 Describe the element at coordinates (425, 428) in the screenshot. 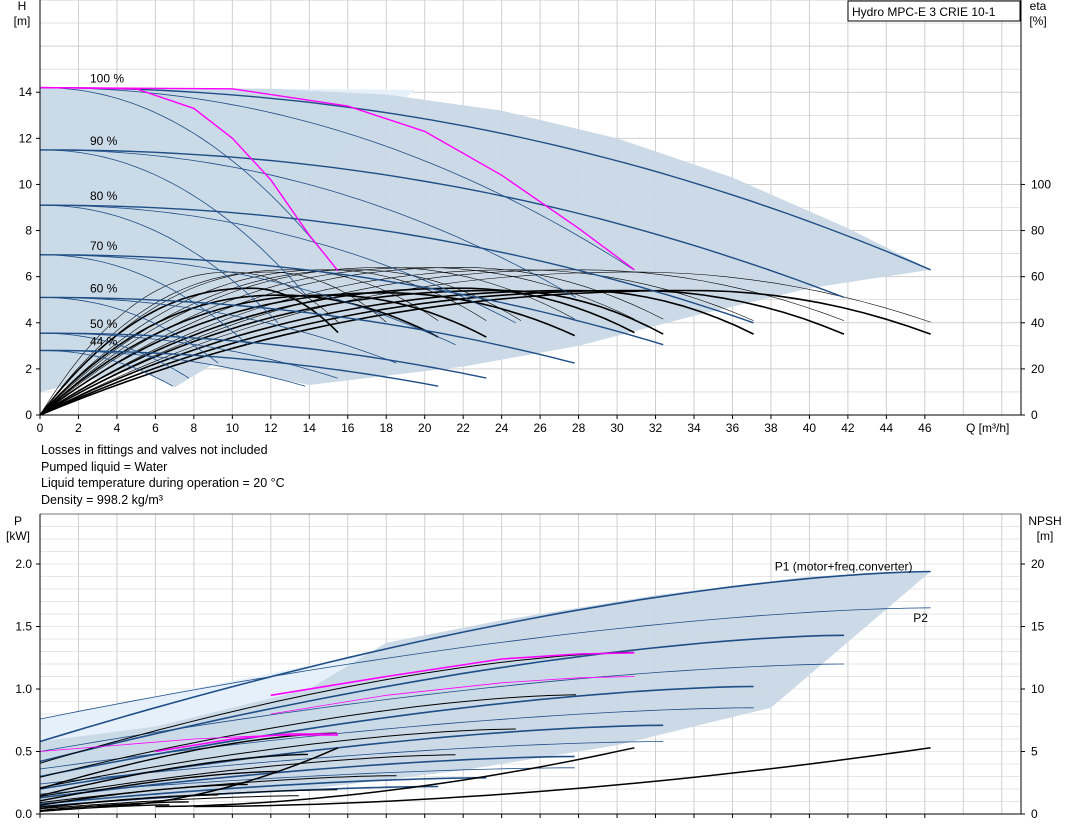

I see `hq-x-tick-10: 20` at that location.